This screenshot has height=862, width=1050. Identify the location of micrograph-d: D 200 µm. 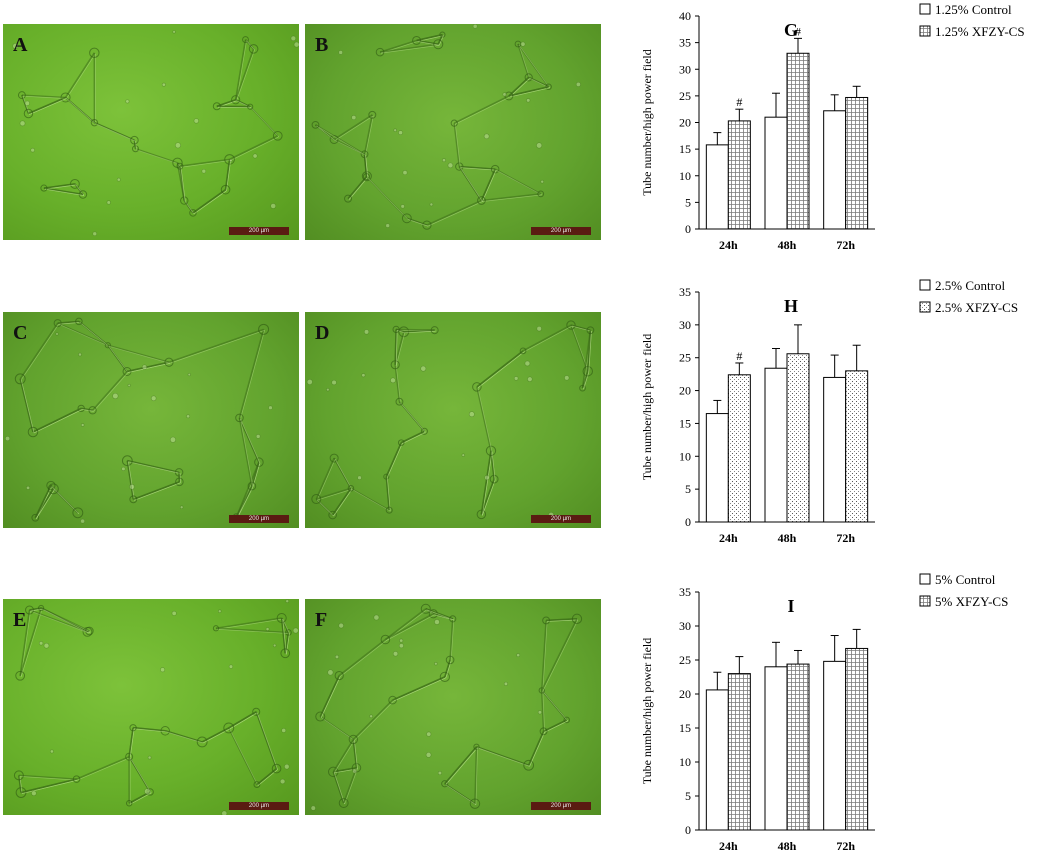
(453, 420).